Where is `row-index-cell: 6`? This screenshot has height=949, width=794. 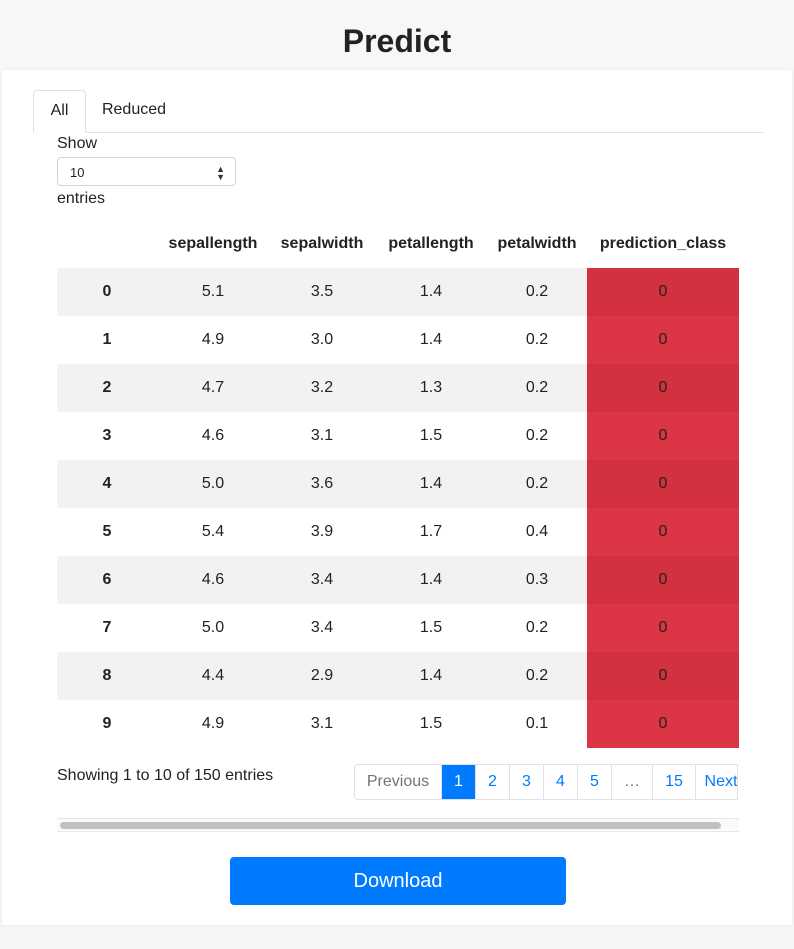
row-index-cell: 6 is located at coordinates (107, 580).